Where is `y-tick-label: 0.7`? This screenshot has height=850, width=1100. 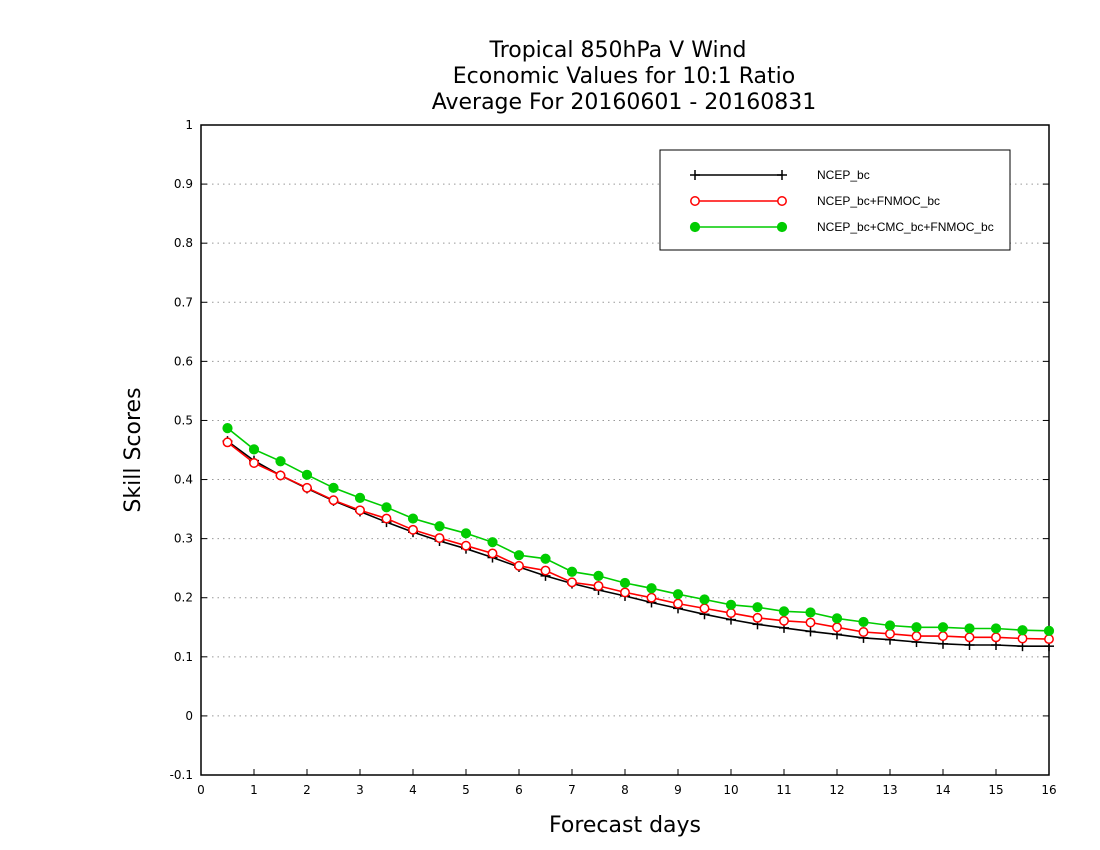
y-tick-label: 0.7 is located at coordinates (183, 302).